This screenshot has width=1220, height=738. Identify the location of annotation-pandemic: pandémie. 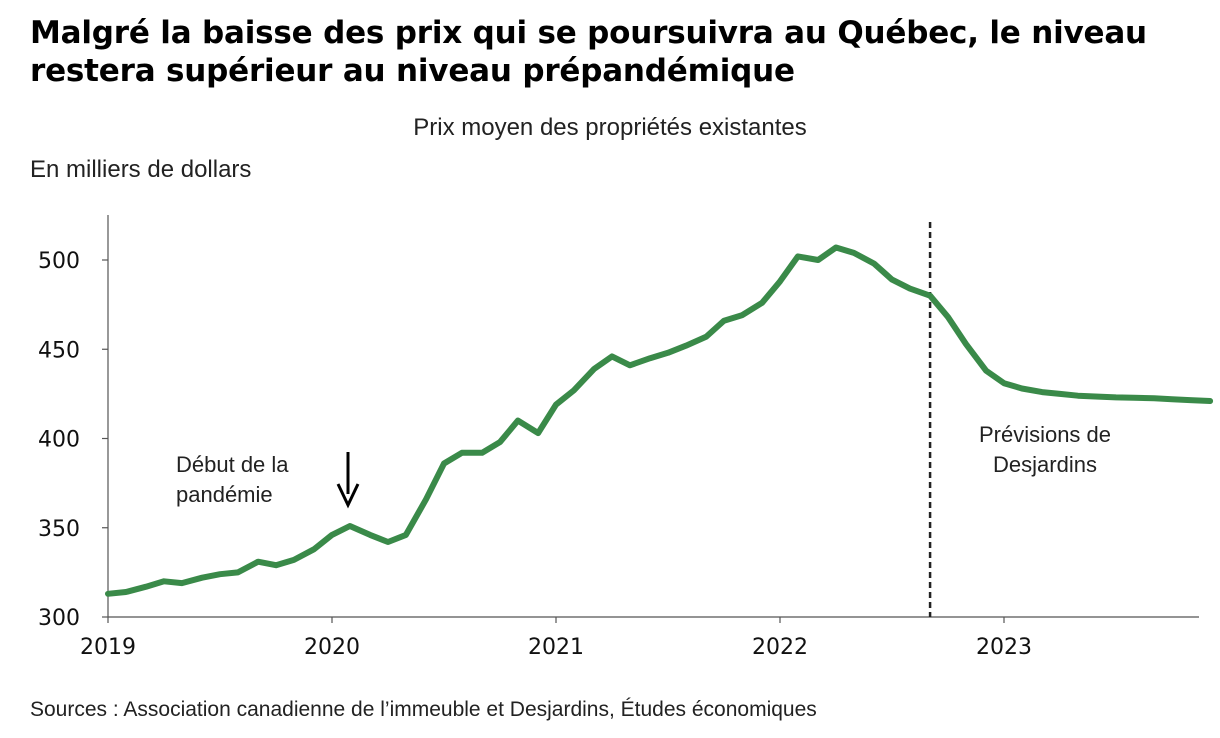
(224, 494).